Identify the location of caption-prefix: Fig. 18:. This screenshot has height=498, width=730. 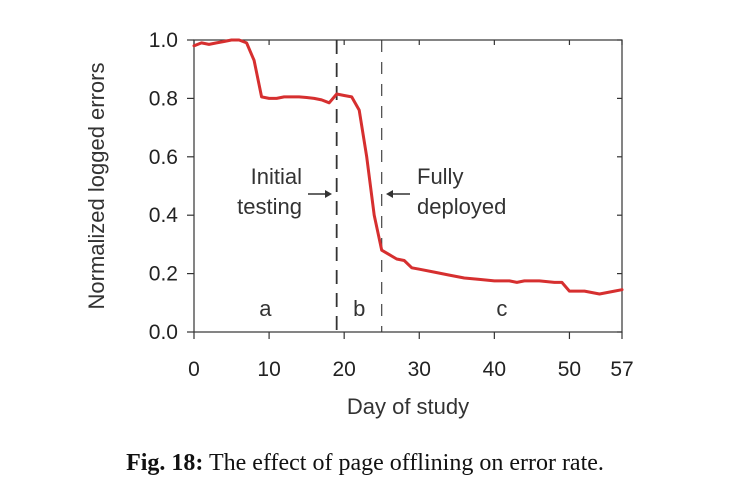
(165, 463).